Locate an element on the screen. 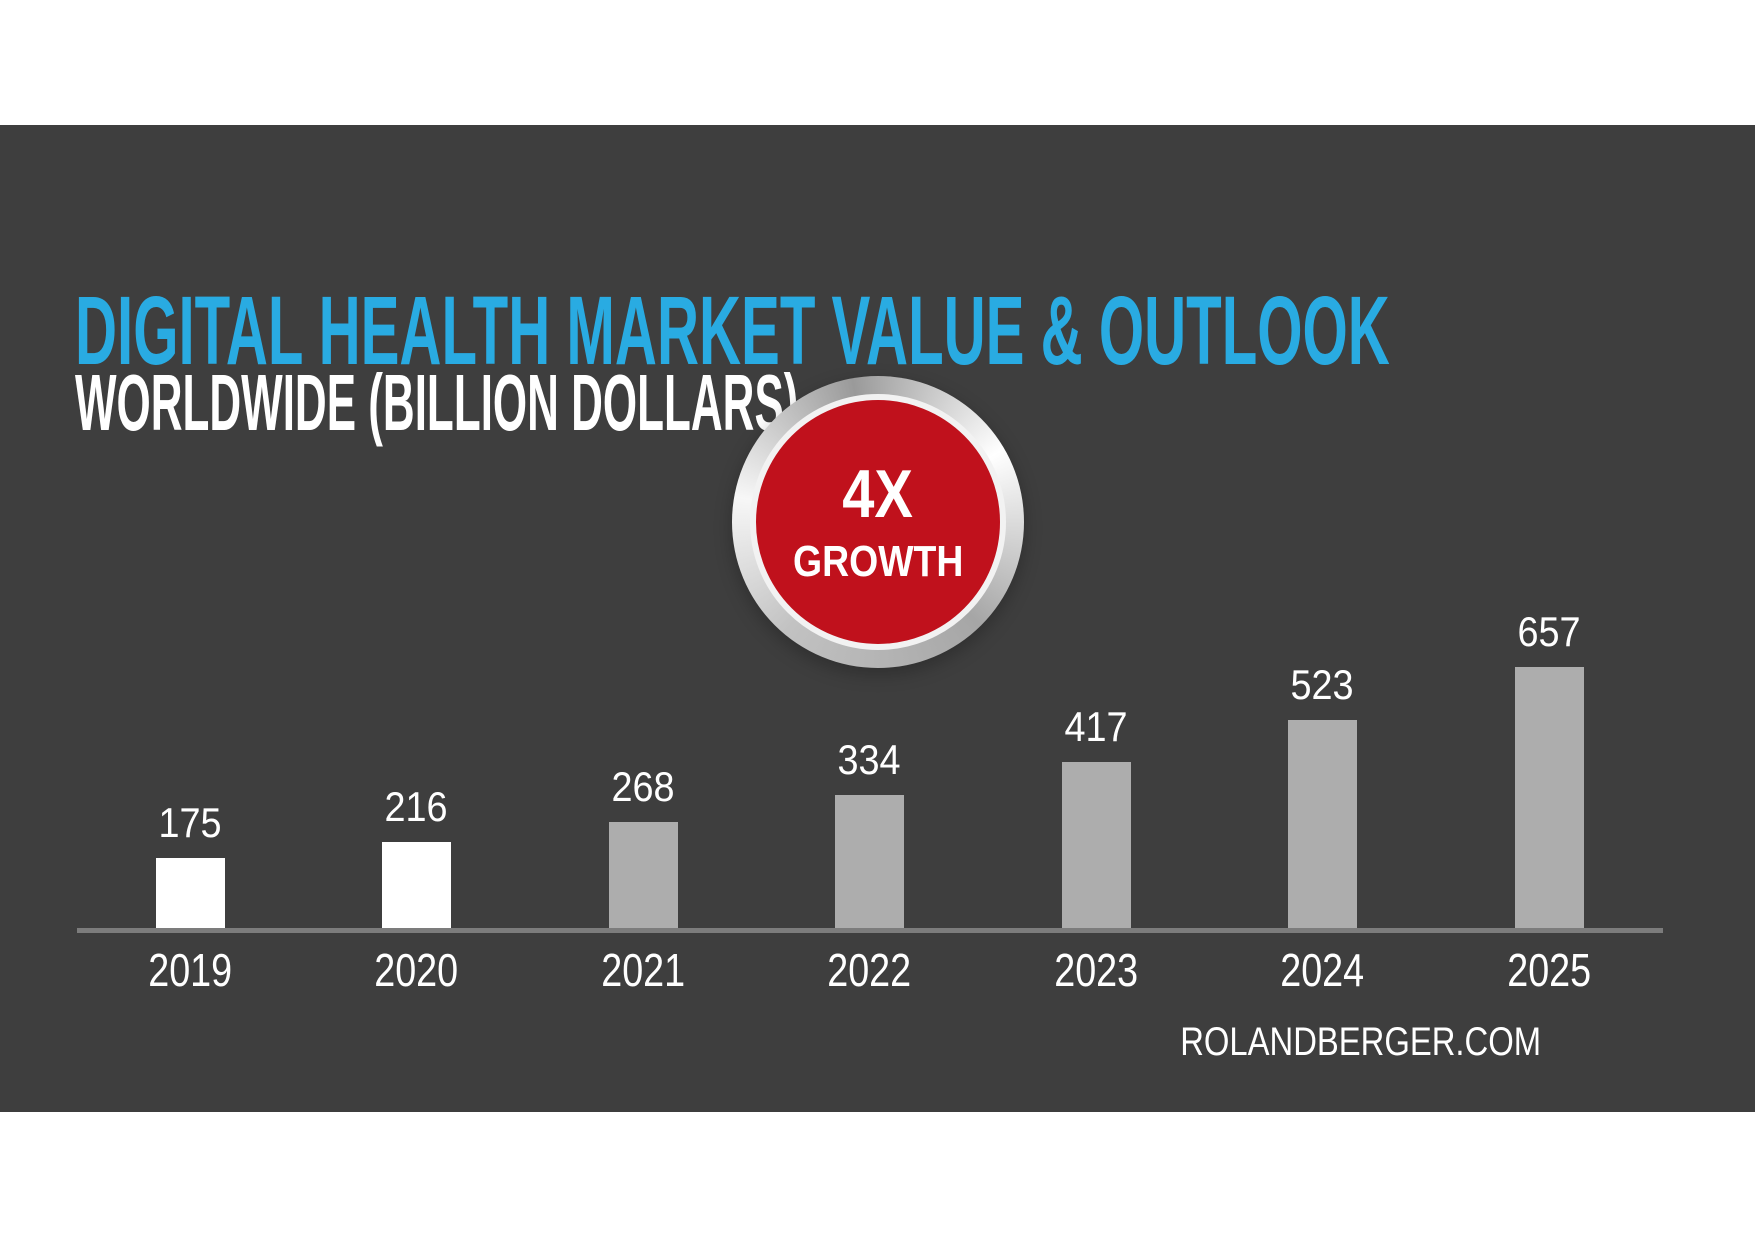  growth-badge: 4X GROWTH is located at coordinates (878, 522).